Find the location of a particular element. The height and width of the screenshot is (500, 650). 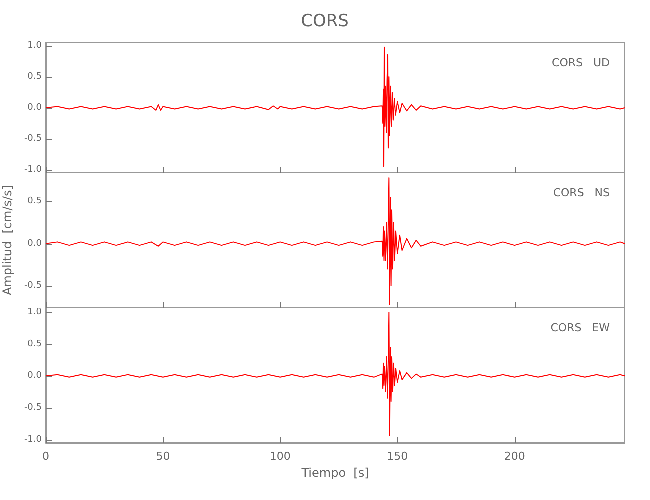

text: CORS EW is located at coordinates (580, 328).